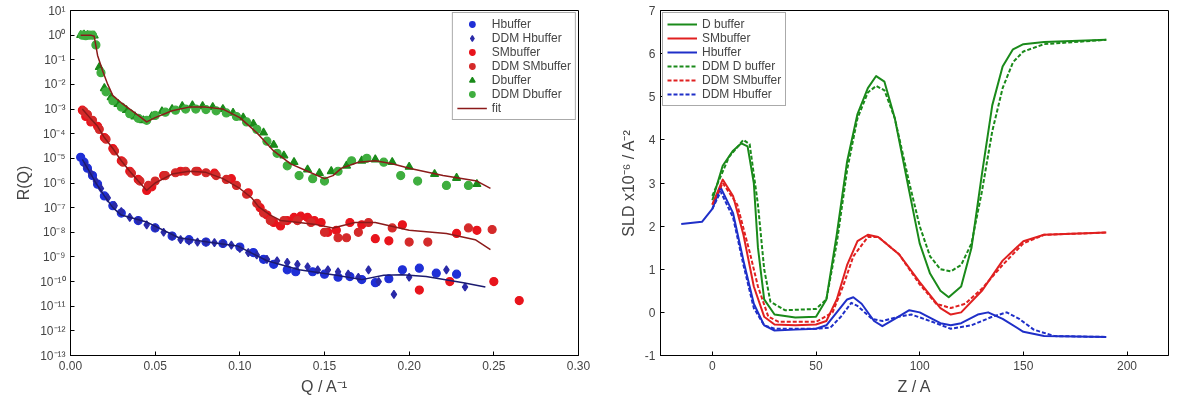 This screenshot has height=412, width=1184. Describe the element at coordinates (24, 183) in the screenshot. I see `y-axis-title: R(Q)` at that location.